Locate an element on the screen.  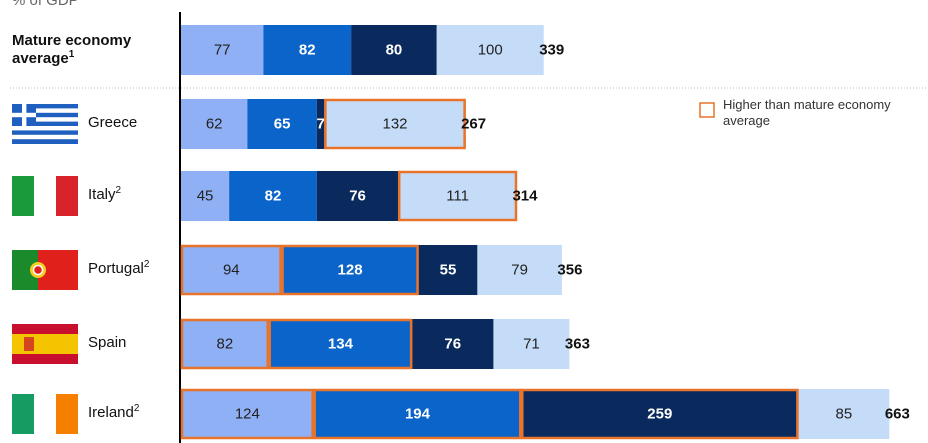
value-label: 45 is located at coordinates (205, 196).